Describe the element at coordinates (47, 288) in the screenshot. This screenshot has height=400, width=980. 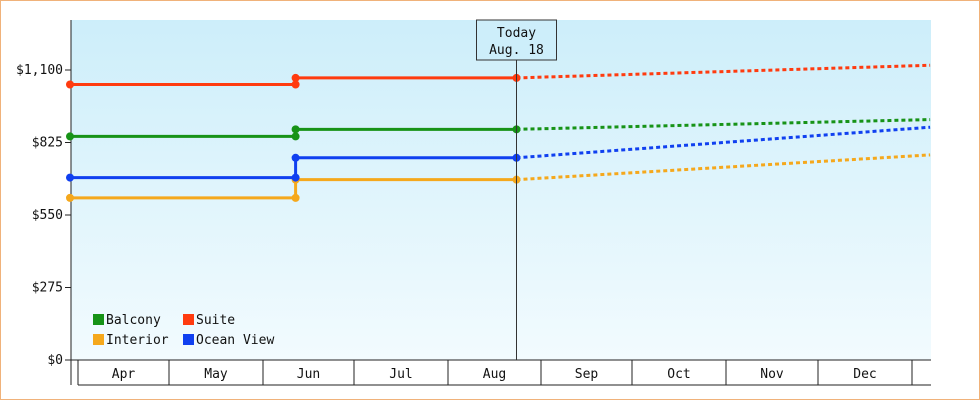
I see `y-tick-label: $275` at that location.